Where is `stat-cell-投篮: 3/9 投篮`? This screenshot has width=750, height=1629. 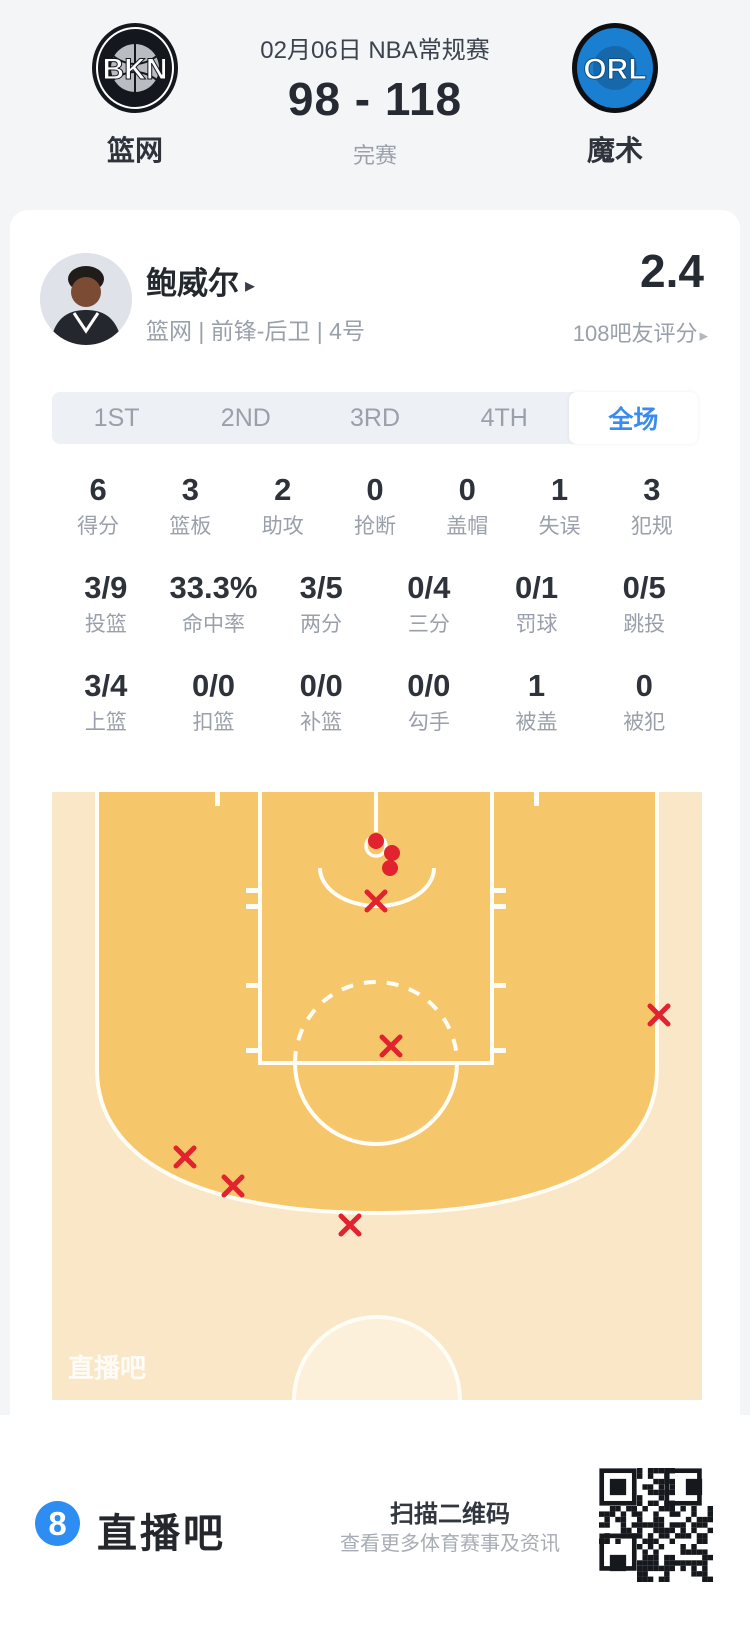 stat-cell-投篮: 3/9 投篮 is located at coordinates (106, 605).